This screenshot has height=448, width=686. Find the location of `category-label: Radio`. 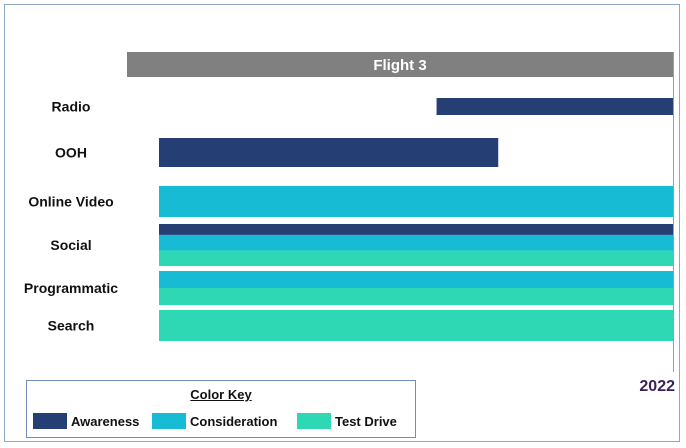

category-label: Radio is located at coordinates (71, 107).